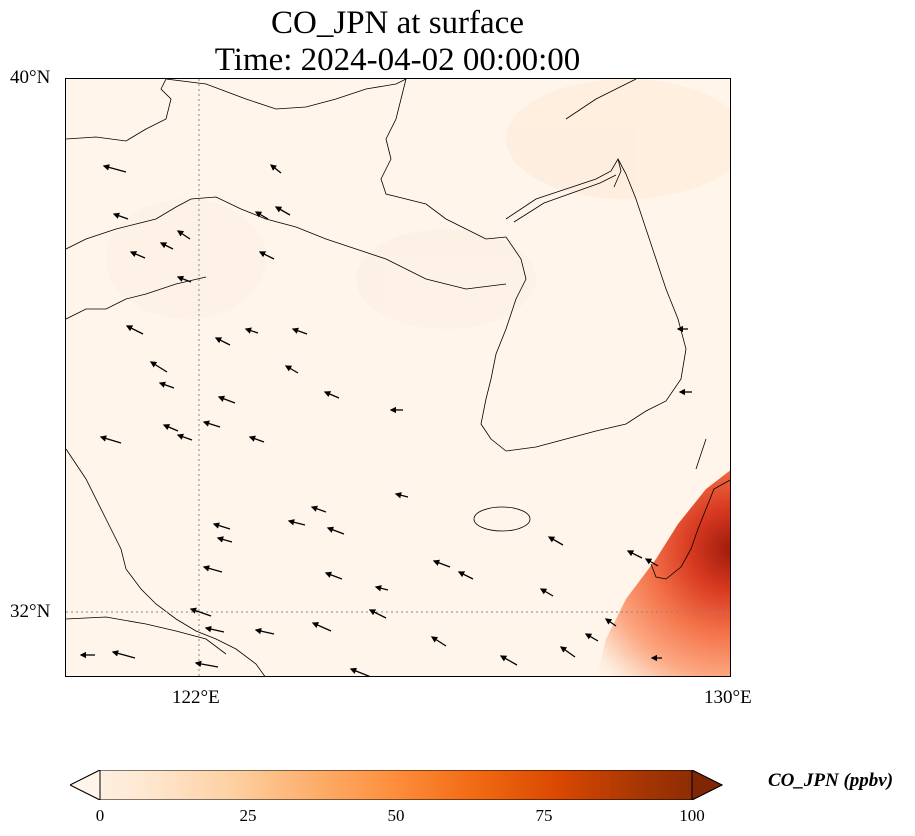 The width and height of the screenshot is (915, 836). What do you see at coordinates (701, 454) in the screenshot?
I see `tsushima-island` at bounding box center [701, 454].